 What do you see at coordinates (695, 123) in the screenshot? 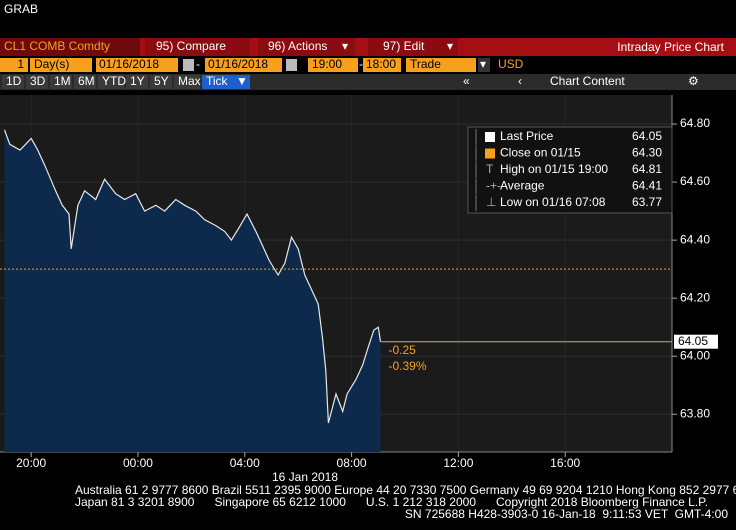
I see `y-tick-label: 64.80` at bounding box center [695, 123].